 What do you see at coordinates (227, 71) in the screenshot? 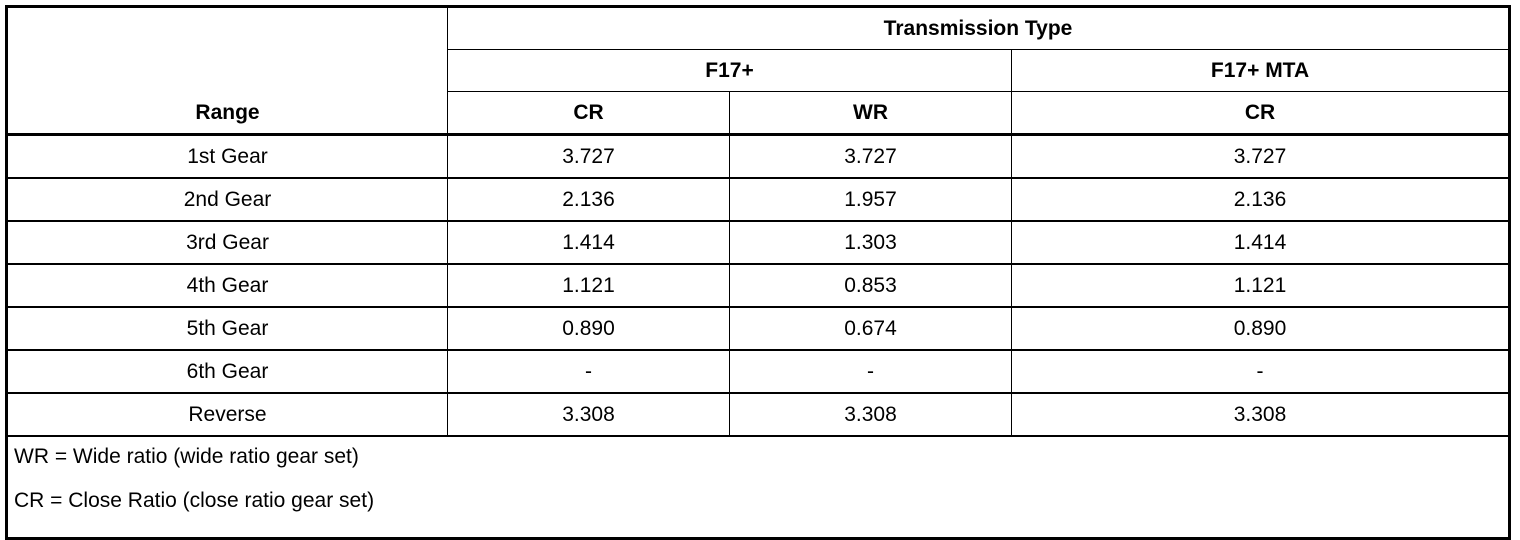
I see `header-range: Range` at bounding box center [227, 71].